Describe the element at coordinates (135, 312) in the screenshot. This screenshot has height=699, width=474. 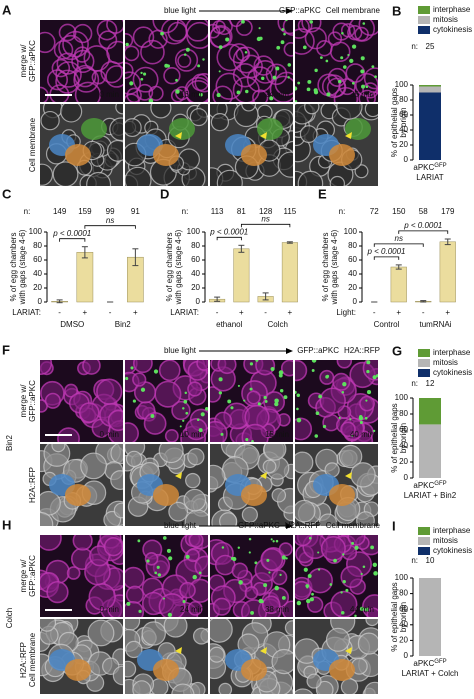
I see `category-label: +` at that location.